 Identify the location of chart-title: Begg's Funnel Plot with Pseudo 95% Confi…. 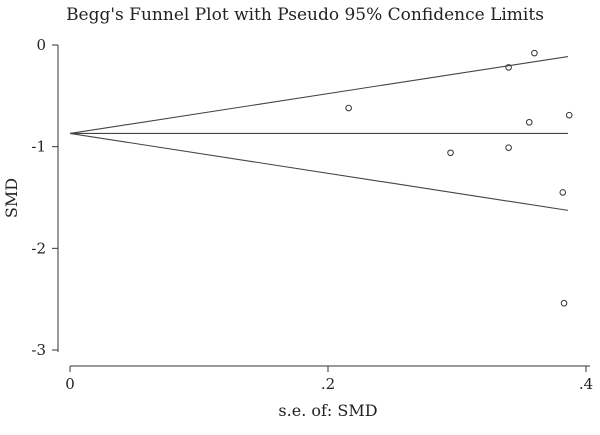
(305, 15).